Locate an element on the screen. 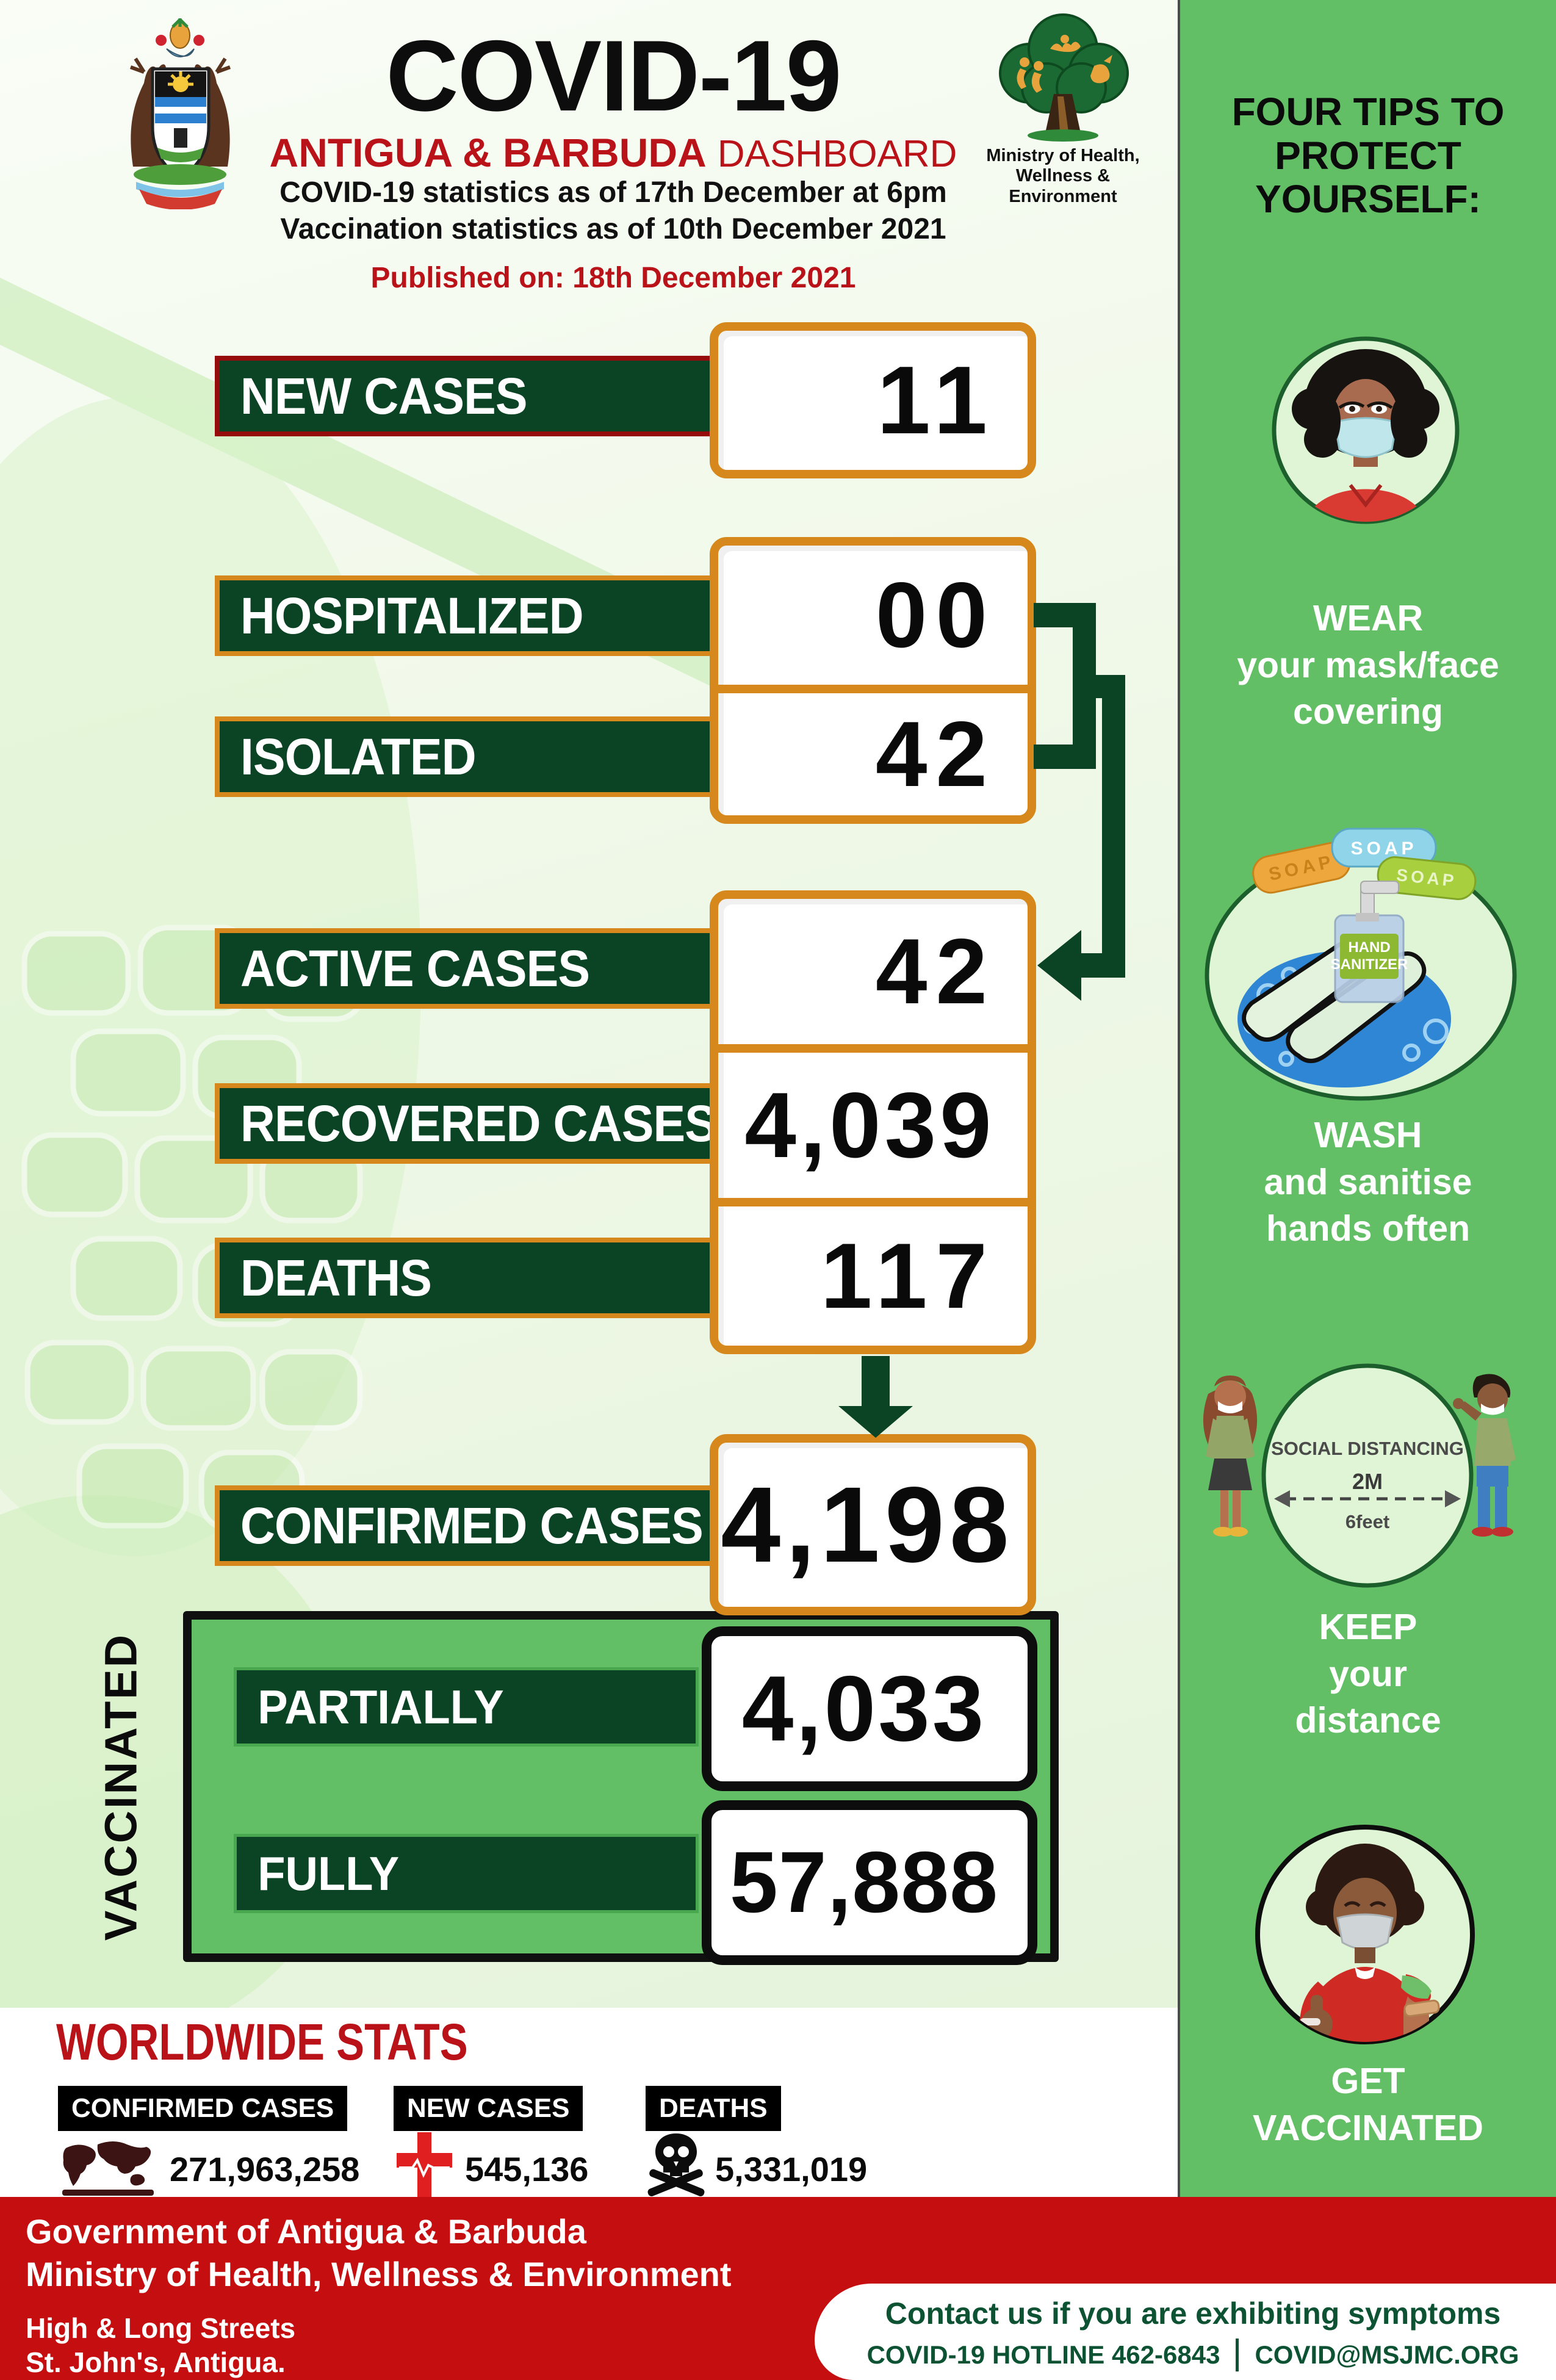 The width and height of the screenshot is (1556, 2380). recovered-cases-label: RECOVERED CASES is located at coordinates (466, 1123).